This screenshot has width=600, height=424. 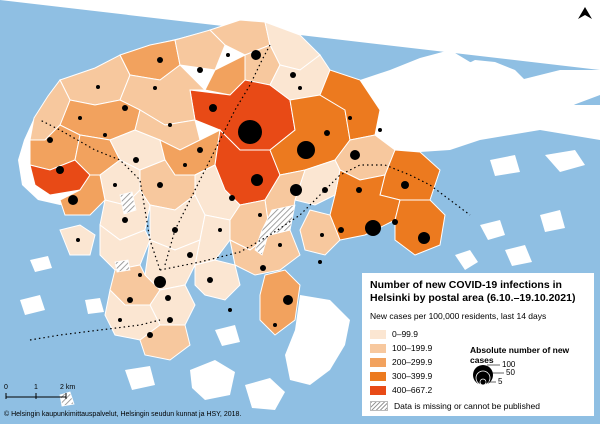 What do you see at coordinates (6, 387) in the screenshot?
I see `scale-label-0: 0` at bounding box center [6, 387].